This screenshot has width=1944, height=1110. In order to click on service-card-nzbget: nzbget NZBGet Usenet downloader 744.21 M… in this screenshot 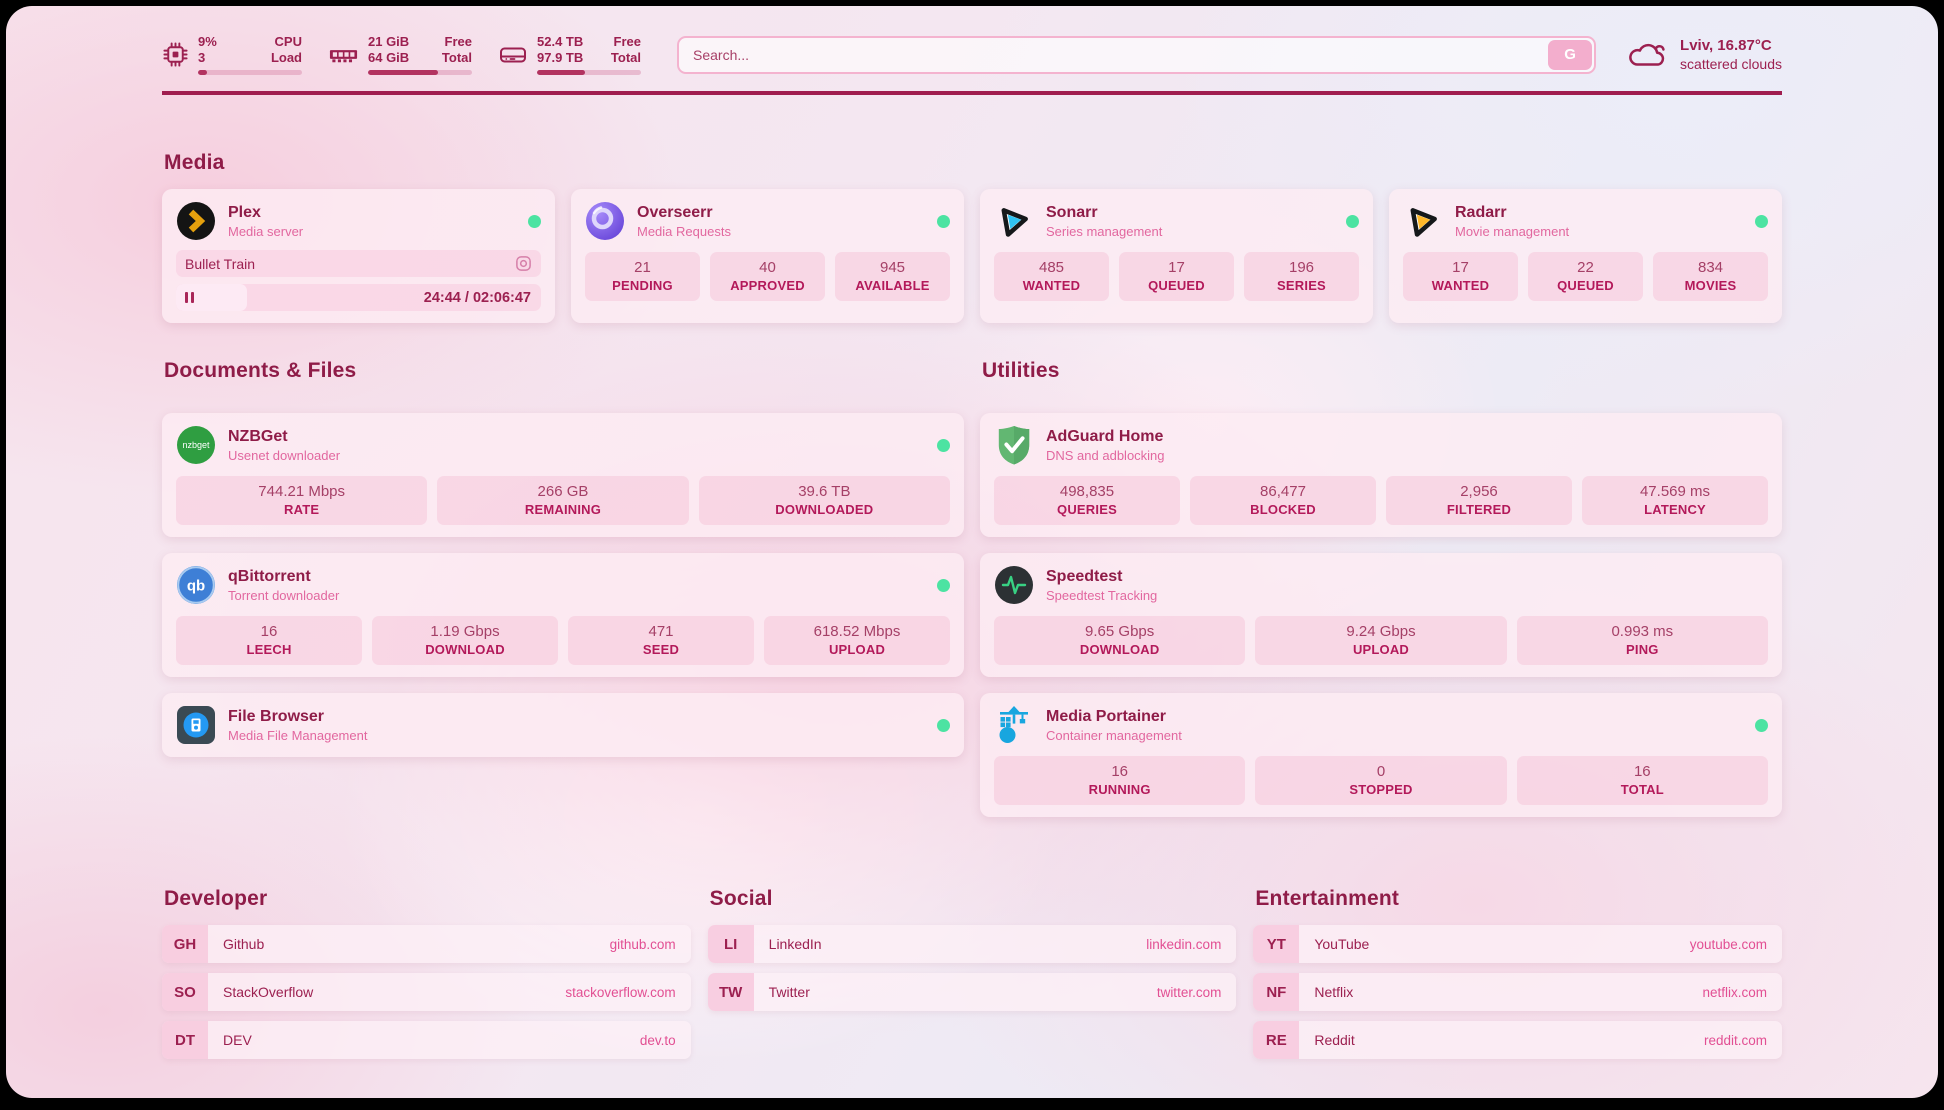, I will do `click(563, 475)`.